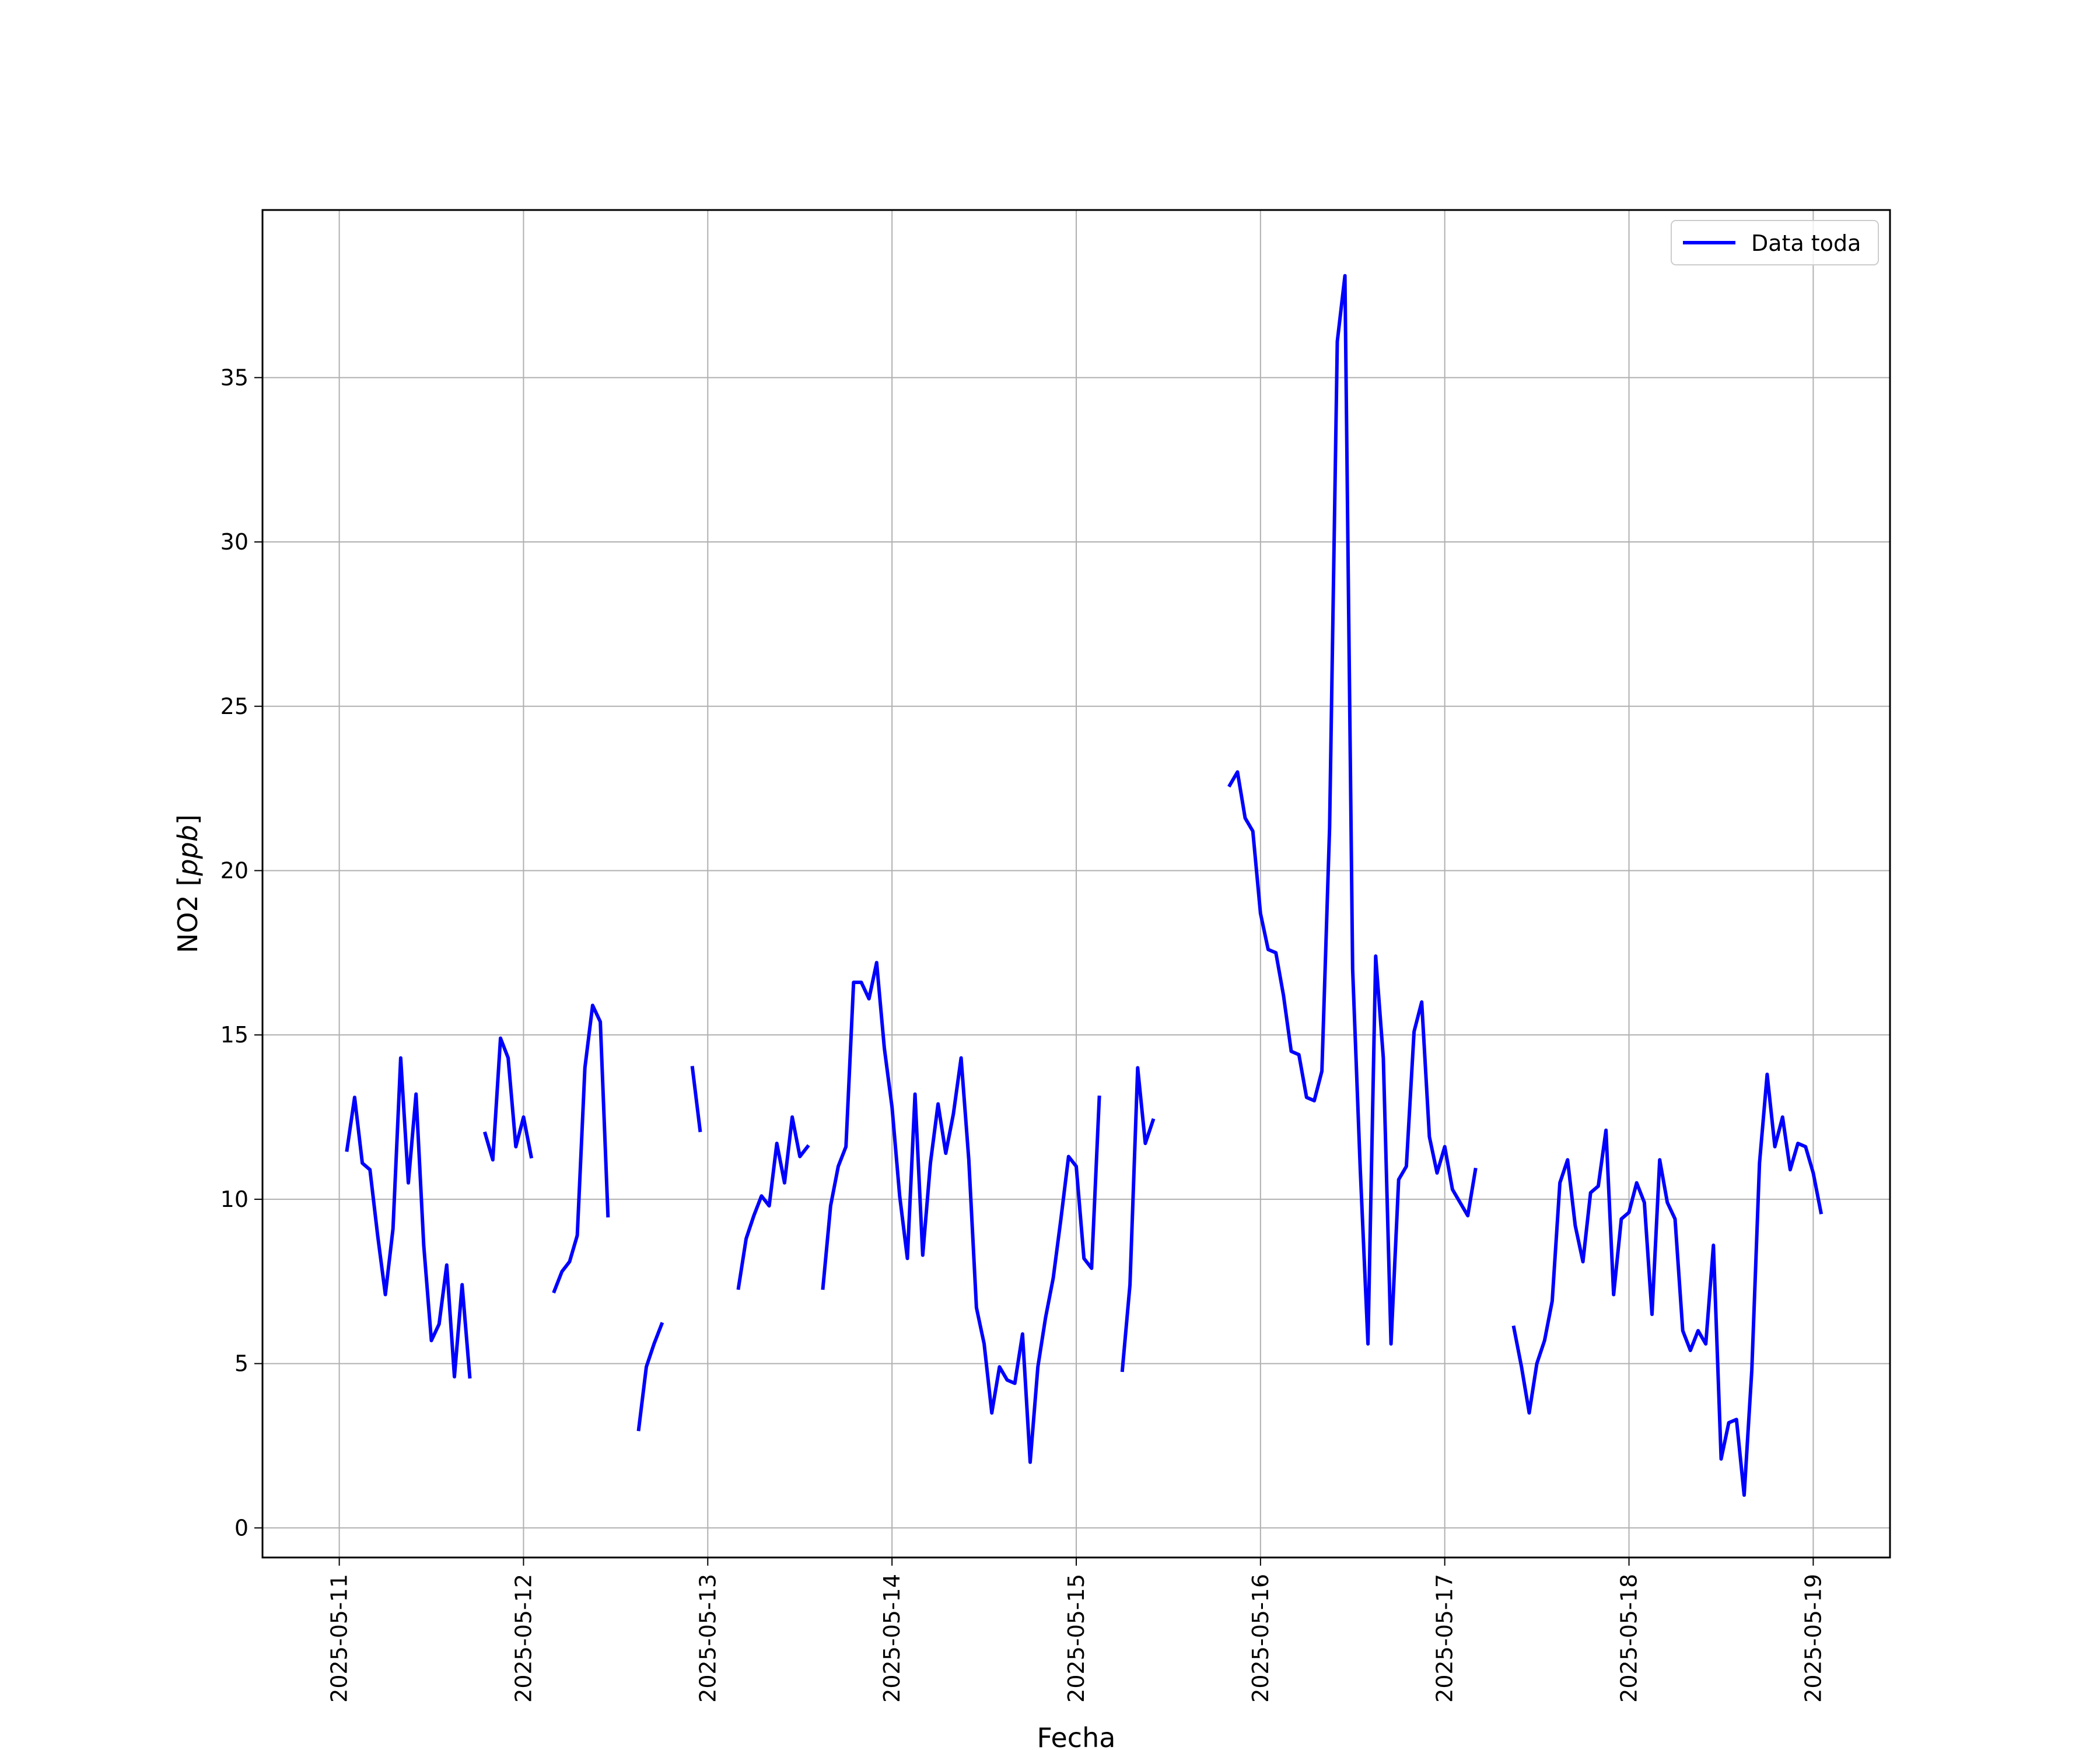 Image resolution: width=2100 pixels, height=1750 pixels. What do you see at coordinates (235, 542) in the screenshot?
I see `y-tick-label: 30` at bounding box center [235, 542].